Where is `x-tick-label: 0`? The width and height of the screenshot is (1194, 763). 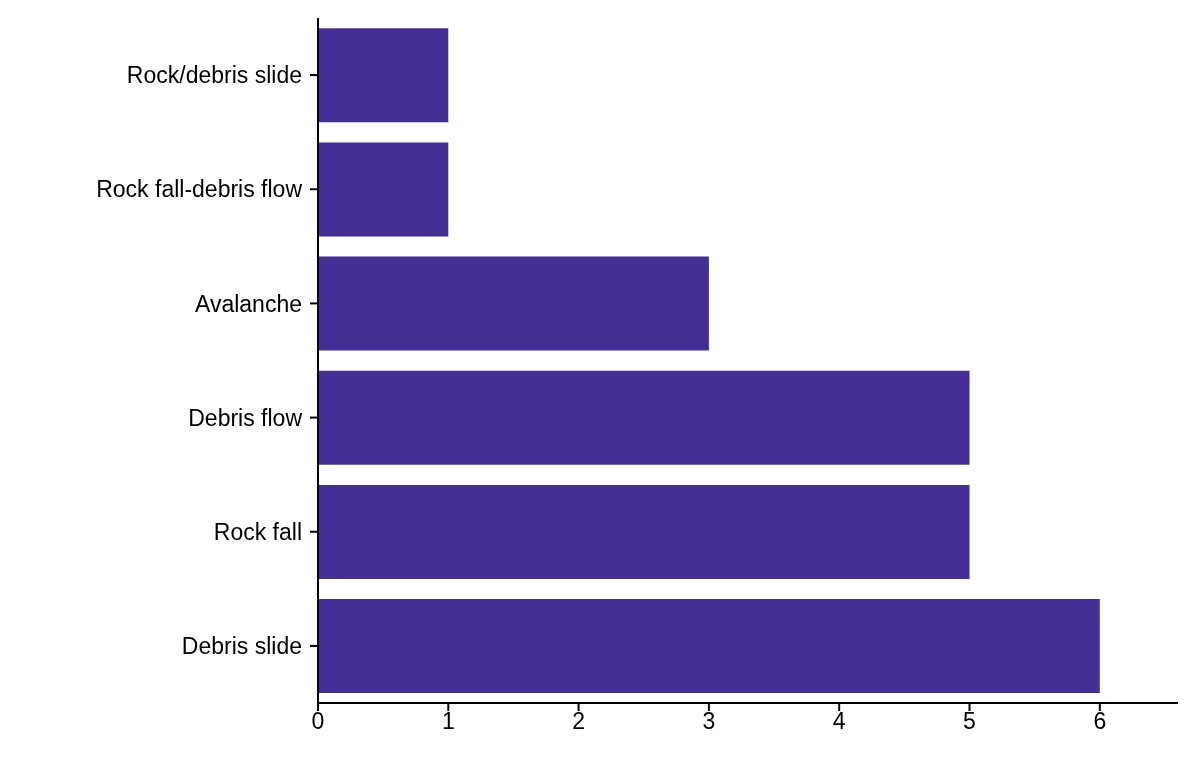
x-tick-label: 0 is located at coordinates (318, 721).